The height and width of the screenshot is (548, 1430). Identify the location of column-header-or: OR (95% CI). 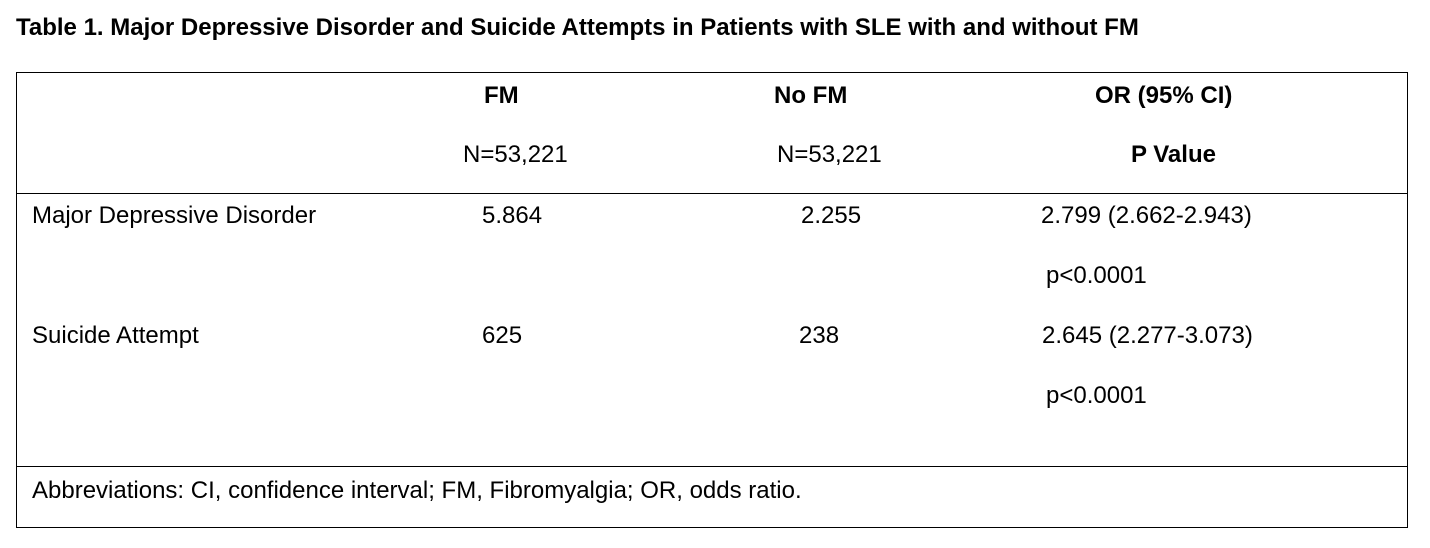
(1164, 95).